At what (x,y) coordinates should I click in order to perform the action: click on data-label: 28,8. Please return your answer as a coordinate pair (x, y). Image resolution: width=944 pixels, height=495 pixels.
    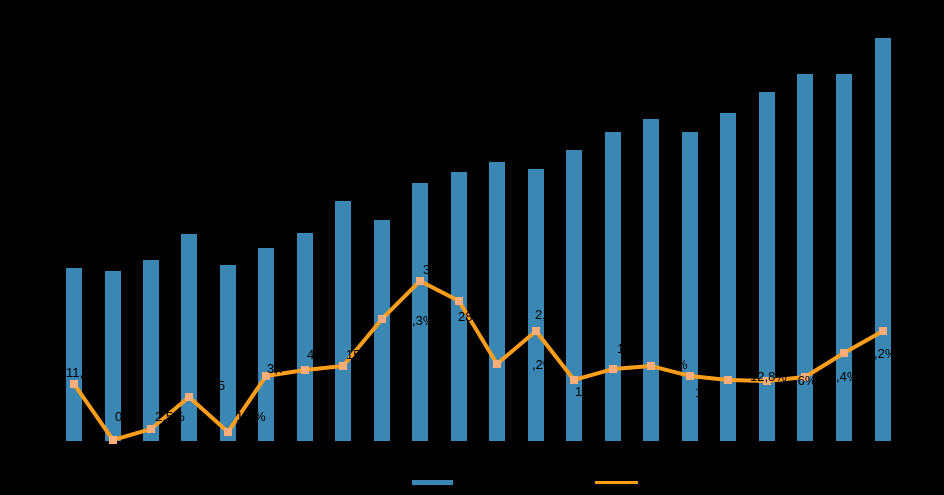
    Looking at the image, I should click on (470, 316).